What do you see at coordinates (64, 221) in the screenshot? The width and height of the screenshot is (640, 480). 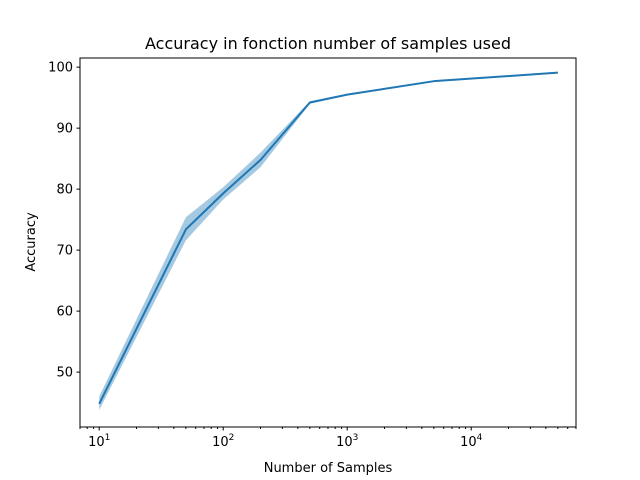 I see `y-axis-ticks: 50 60 70 80 90 100` at bounding box center [64, 221].